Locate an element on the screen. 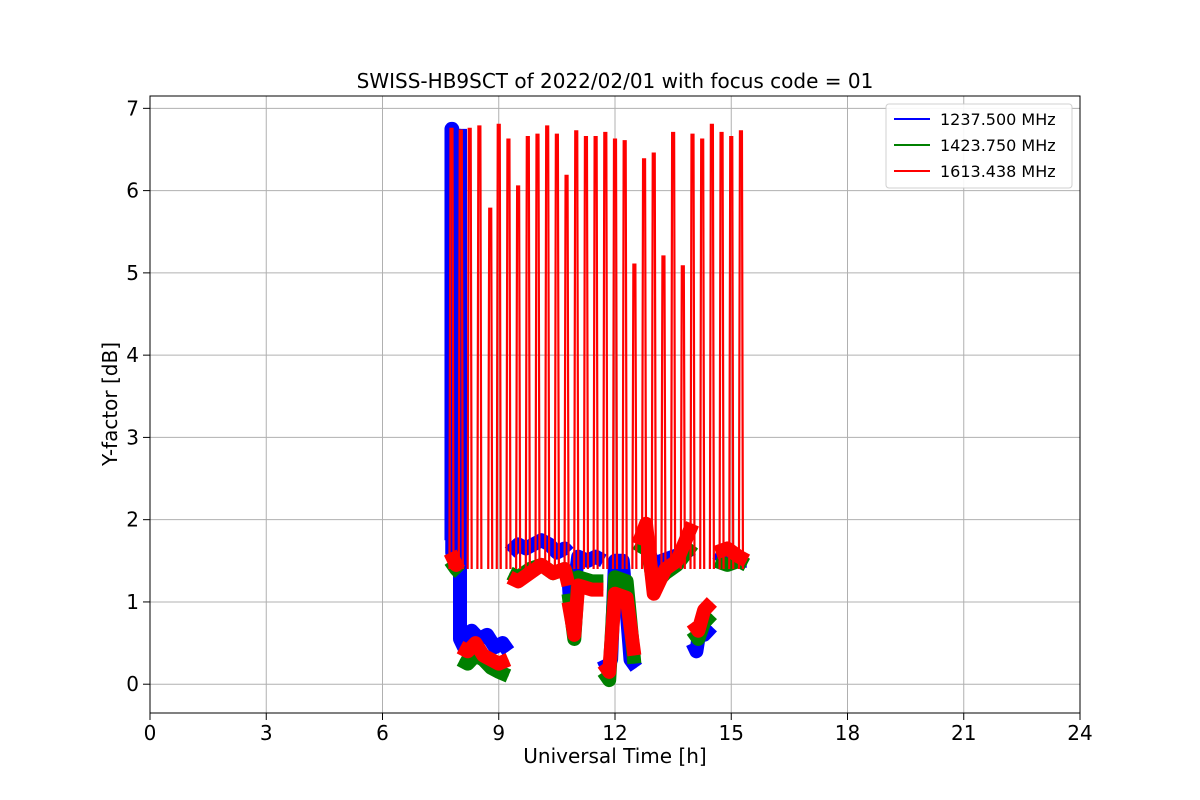  y-tick-label: 2 is located at coordinates (132, 520).